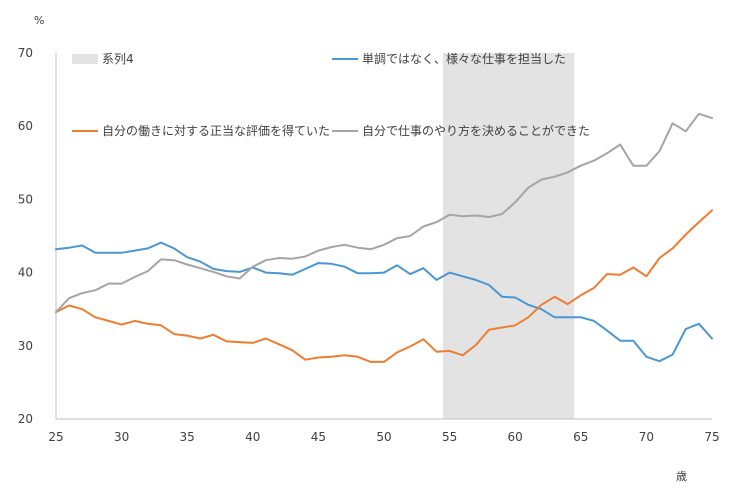 This screenshot has height=504, width=750. I want to click on y-axis-unit-label: %, so click(39, 20).